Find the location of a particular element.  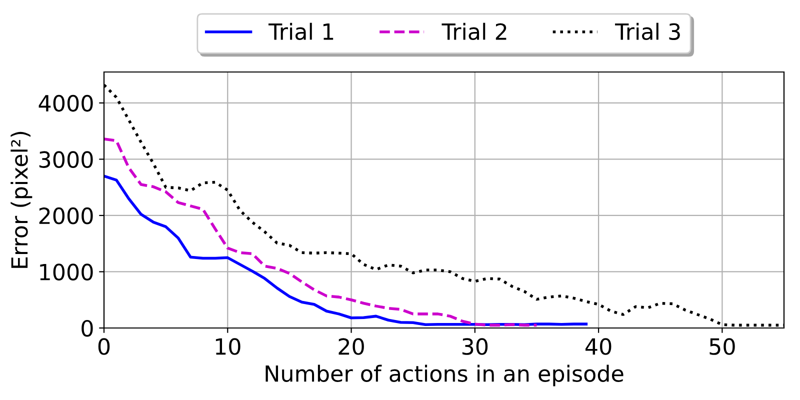

y-tick-label: 0 is located at coordinates (87, 328).